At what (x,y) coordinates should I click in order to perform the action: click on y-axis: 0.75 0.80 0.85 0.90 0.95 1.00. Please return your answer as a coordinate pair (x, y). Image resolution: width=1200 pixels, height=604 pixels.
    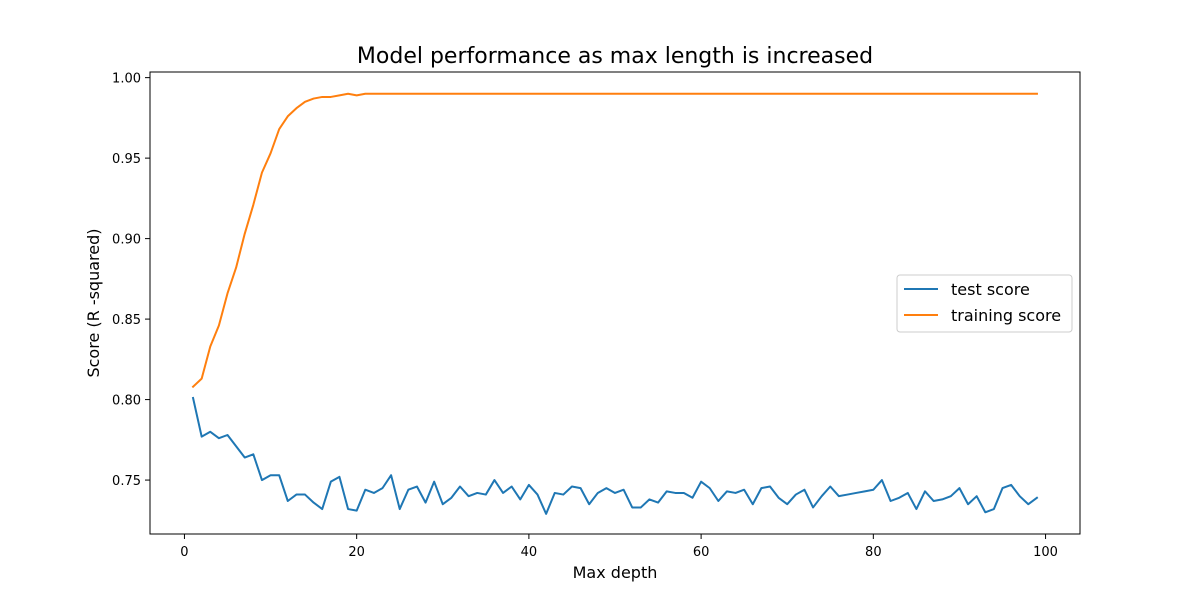
    Looking at the image, I should click on (131, 280).